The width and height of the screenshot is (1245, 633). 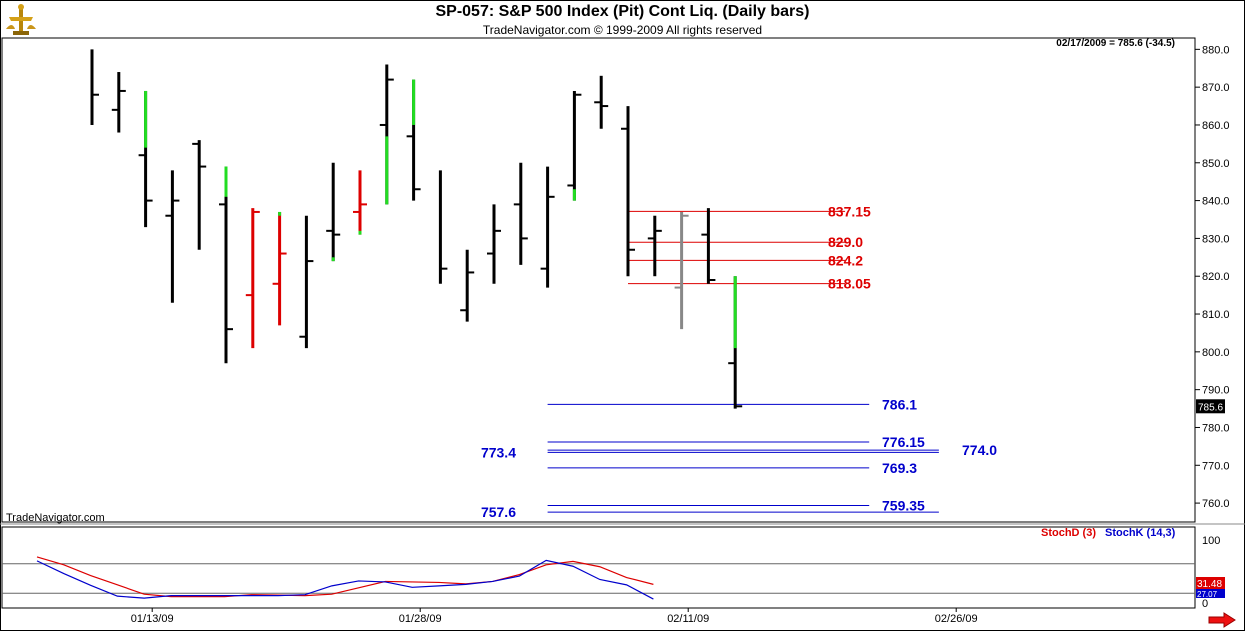 I want to click on stoch-d-line, so click(x=345, y=577).